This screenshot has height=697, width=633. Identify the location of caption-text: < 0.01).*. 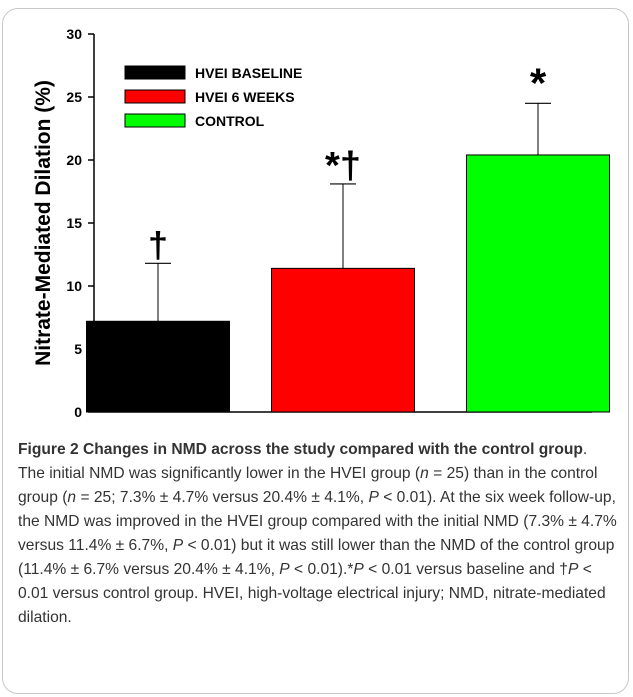
(321, 569).